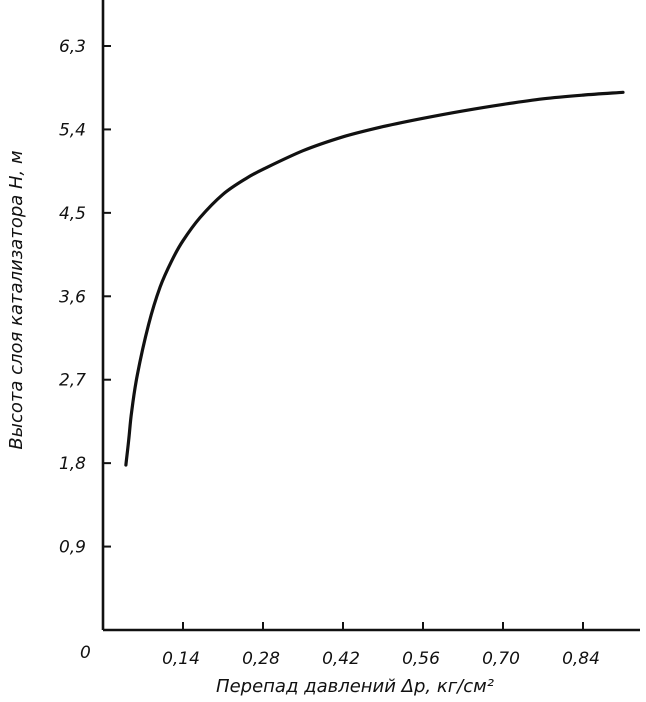  I want to click on y-tick-label: 0,9, so click(72, 548).